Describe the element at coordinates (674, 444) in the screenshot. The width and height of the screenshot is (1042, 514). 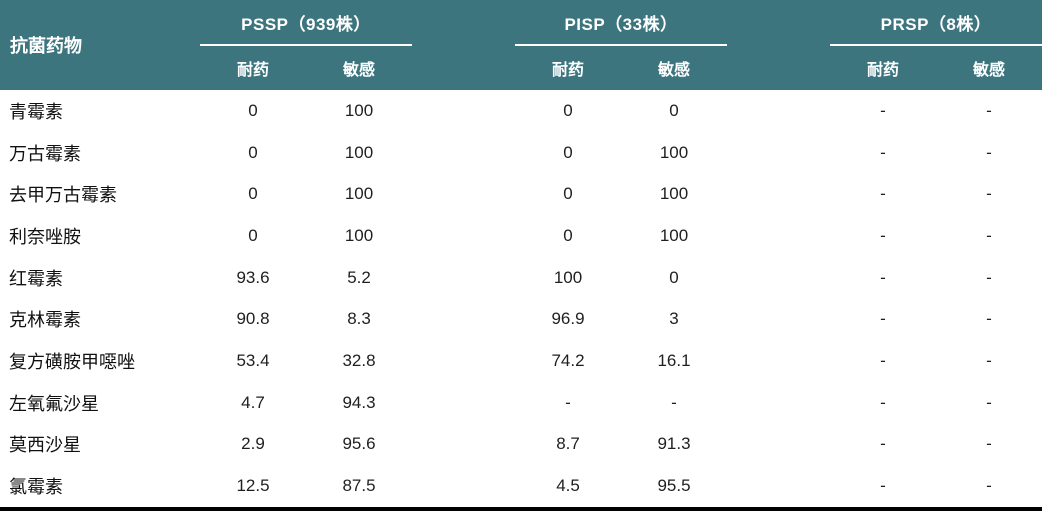
I see `value-cell: 91.3` at that location.